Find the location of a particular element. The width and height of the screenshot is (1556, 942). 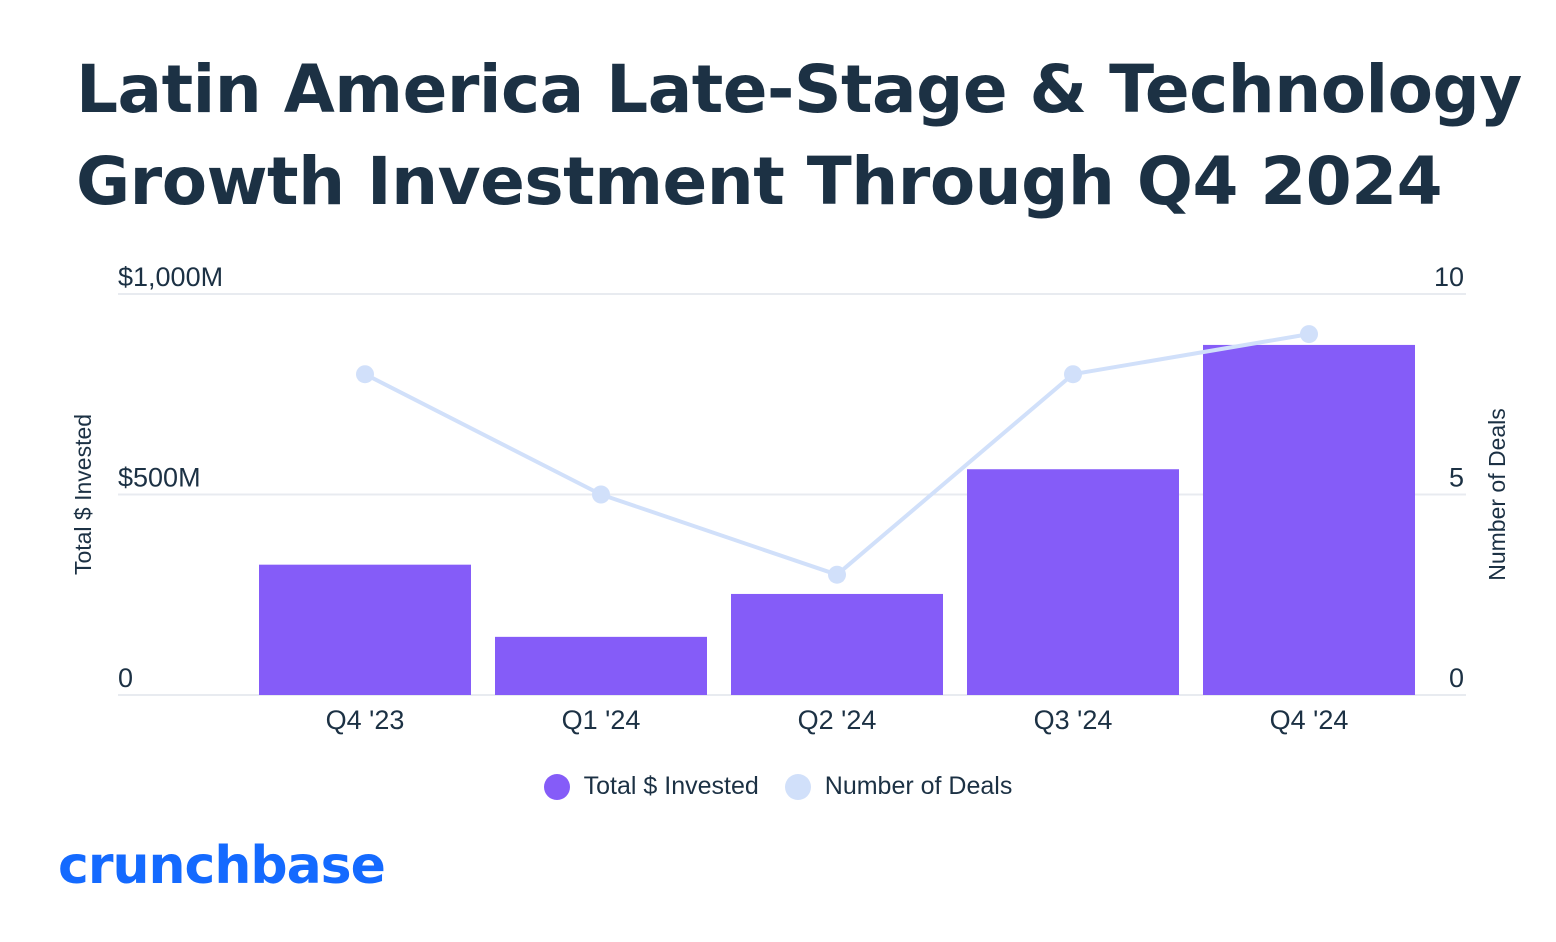

legend-item-total-invested: Total $ Invested is located at coordinates (651, 786).